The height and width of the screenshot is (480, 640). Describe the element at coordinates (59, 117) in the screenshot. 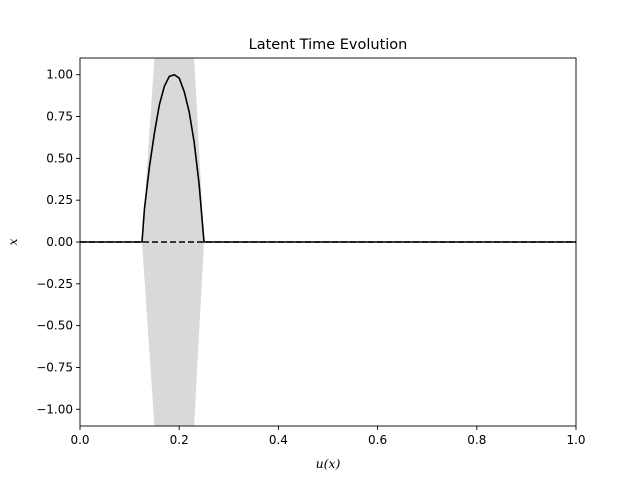

I see `y-tick-label: 0.75` at that location.